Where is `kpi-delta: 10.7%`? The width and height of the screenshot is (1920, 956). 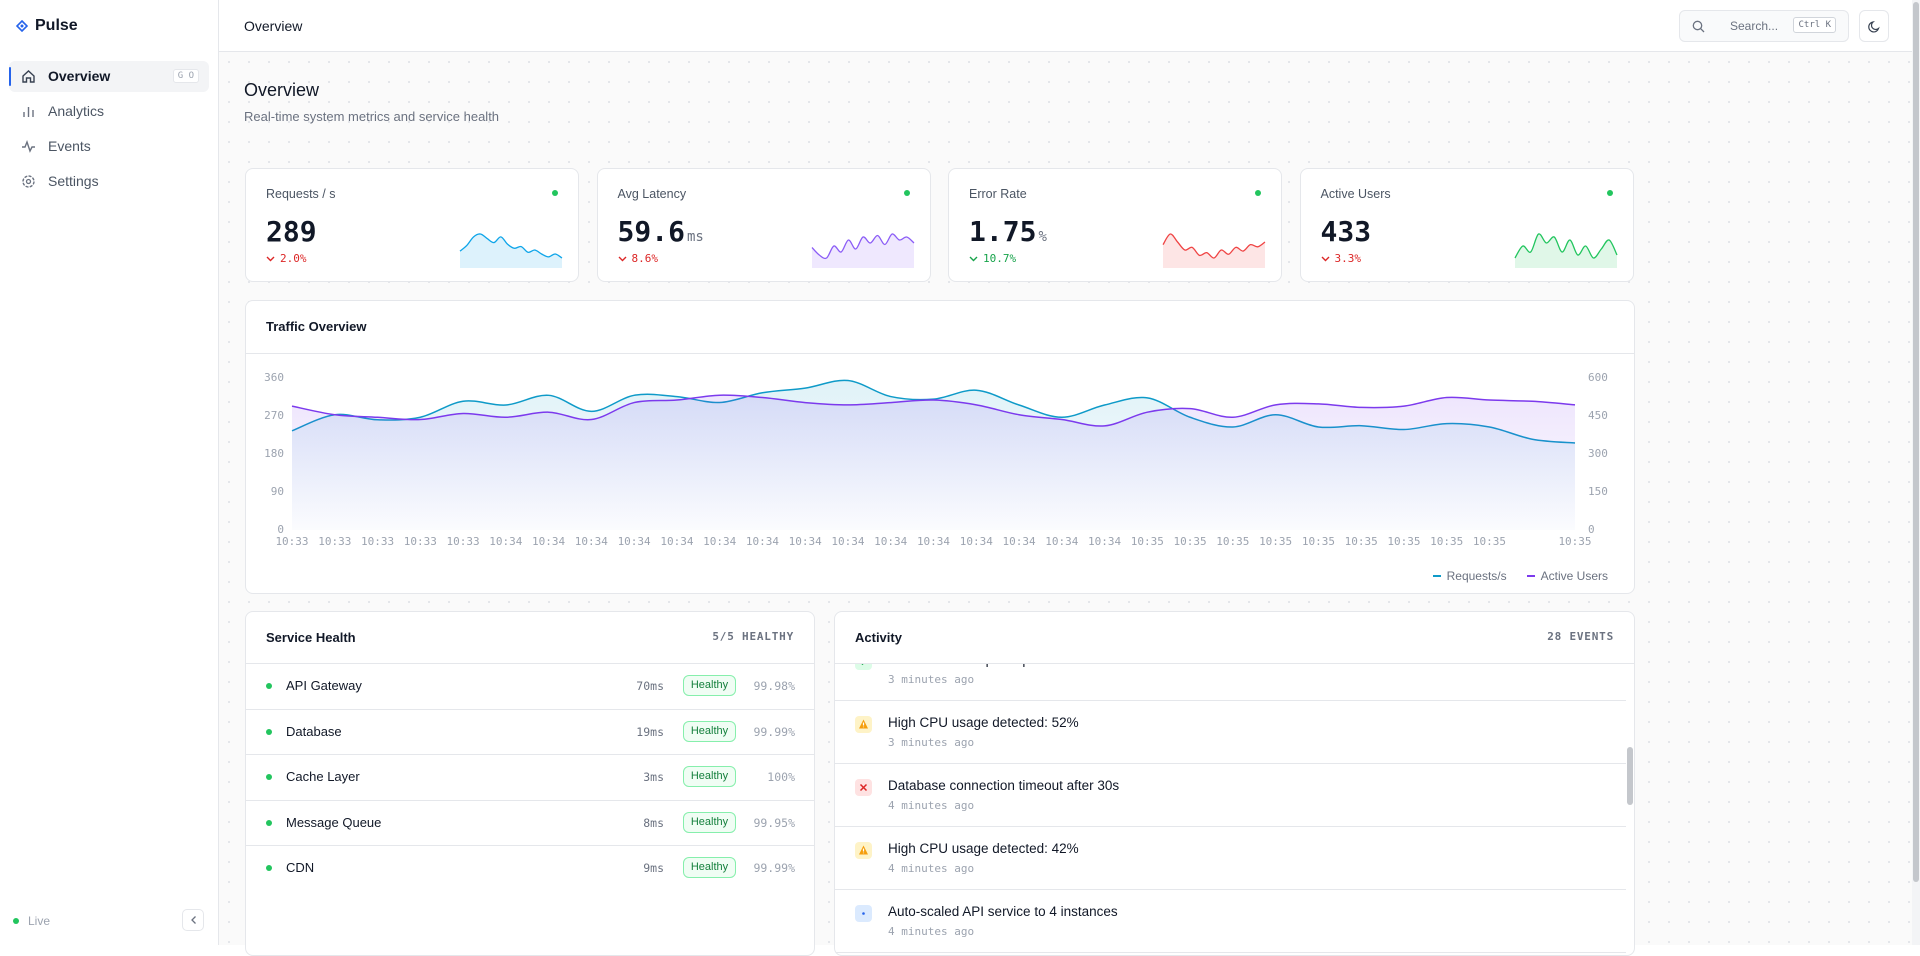 kpi-delta: 10.7% is located at coordinates (992, 258).